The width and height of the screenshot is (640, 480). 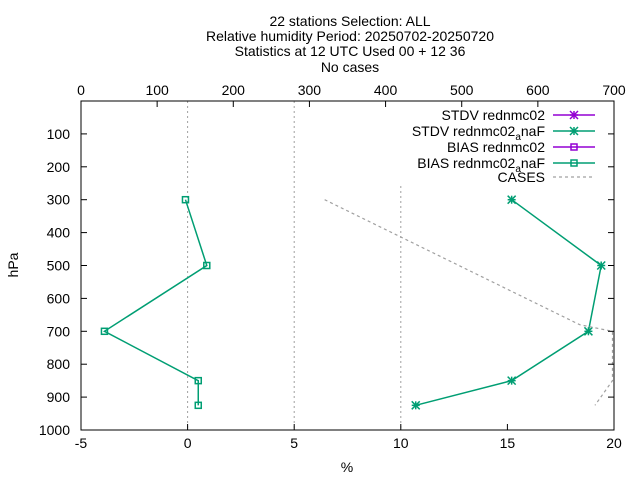 I want to click on legend-label-stdv-tail: naF, so click(x=533, y=131).